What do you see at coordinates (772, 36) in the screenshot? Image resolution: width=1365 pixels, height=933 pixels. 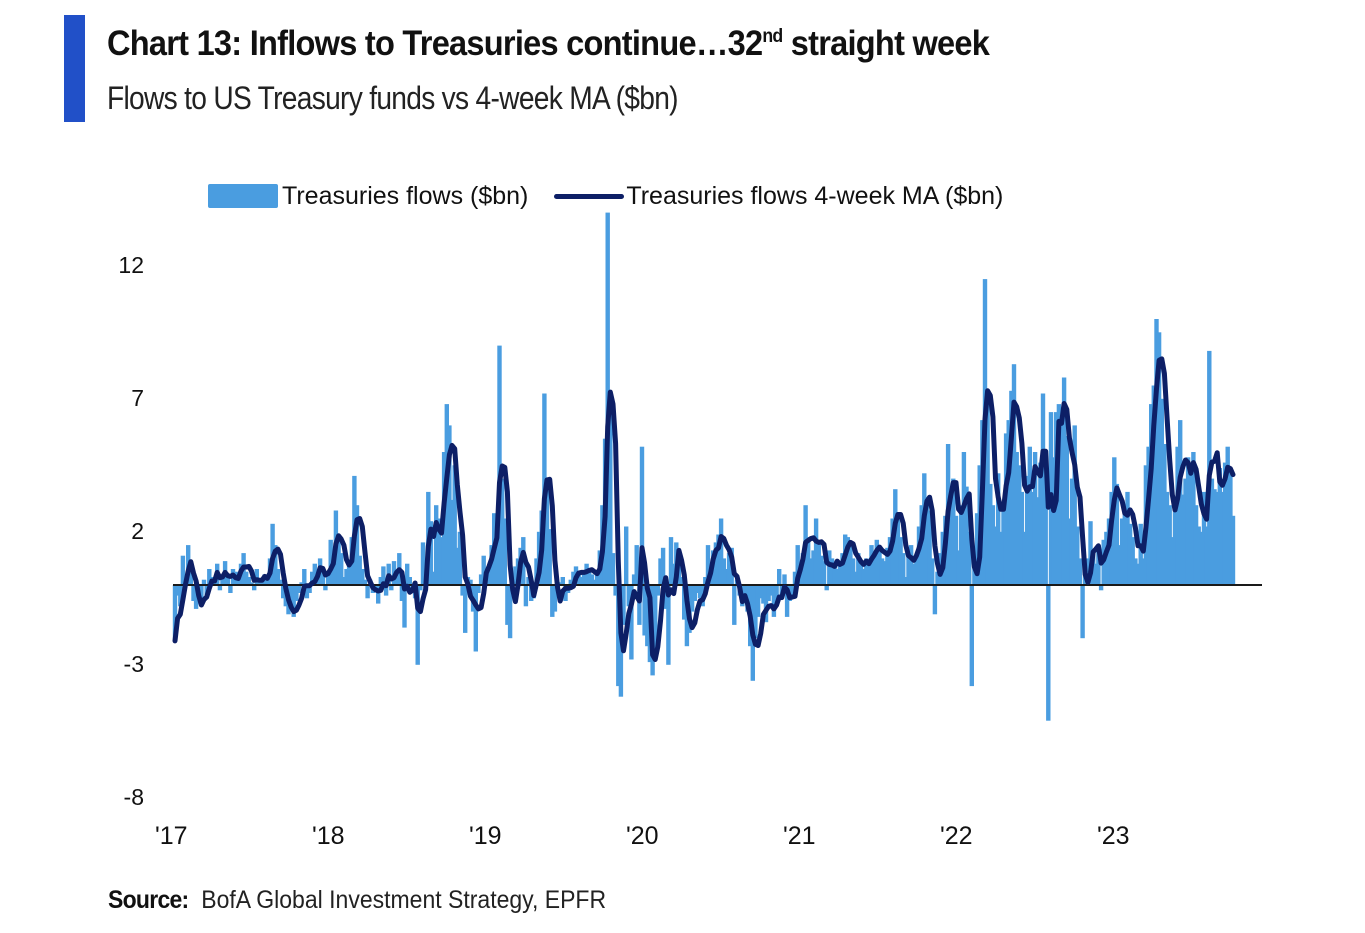 I see `chart-title-superscript: nd` at bounding box center [772, 36].